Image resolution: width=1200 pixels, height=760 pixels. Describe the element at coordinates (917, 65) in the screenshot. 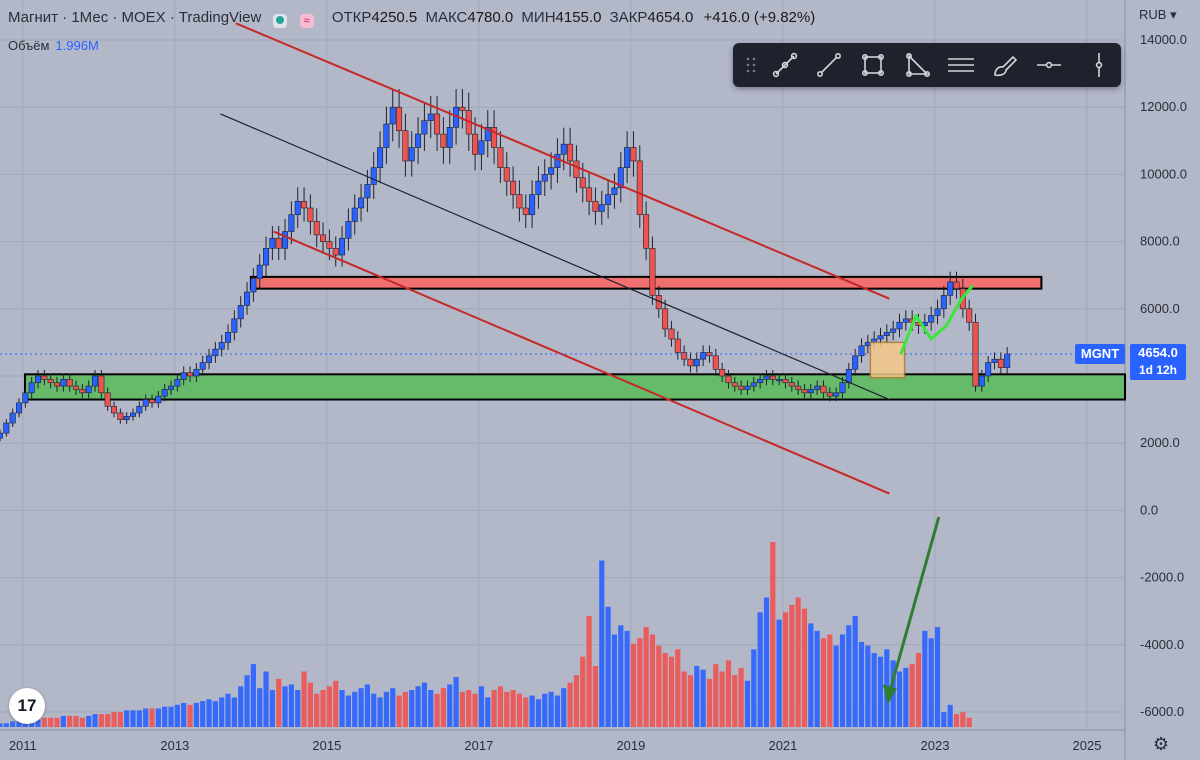

I see `triangle-icon` at that location.